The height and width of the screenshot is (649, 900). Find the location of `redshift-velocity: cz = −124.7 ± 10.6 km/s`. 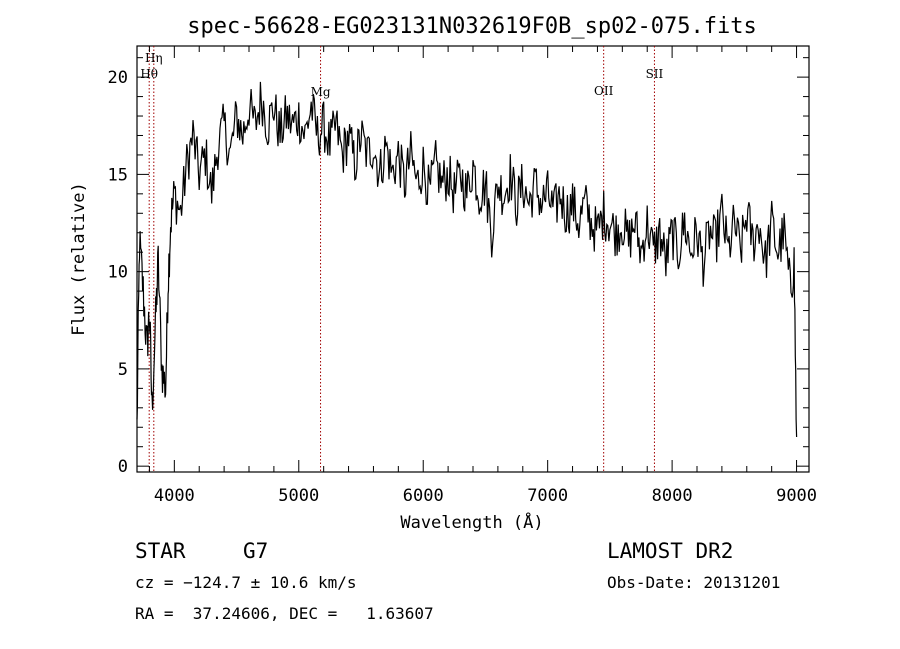

redshift-velocity: cz = −124.7 ± 10.6 km/s is located at coordinates (246, 582).